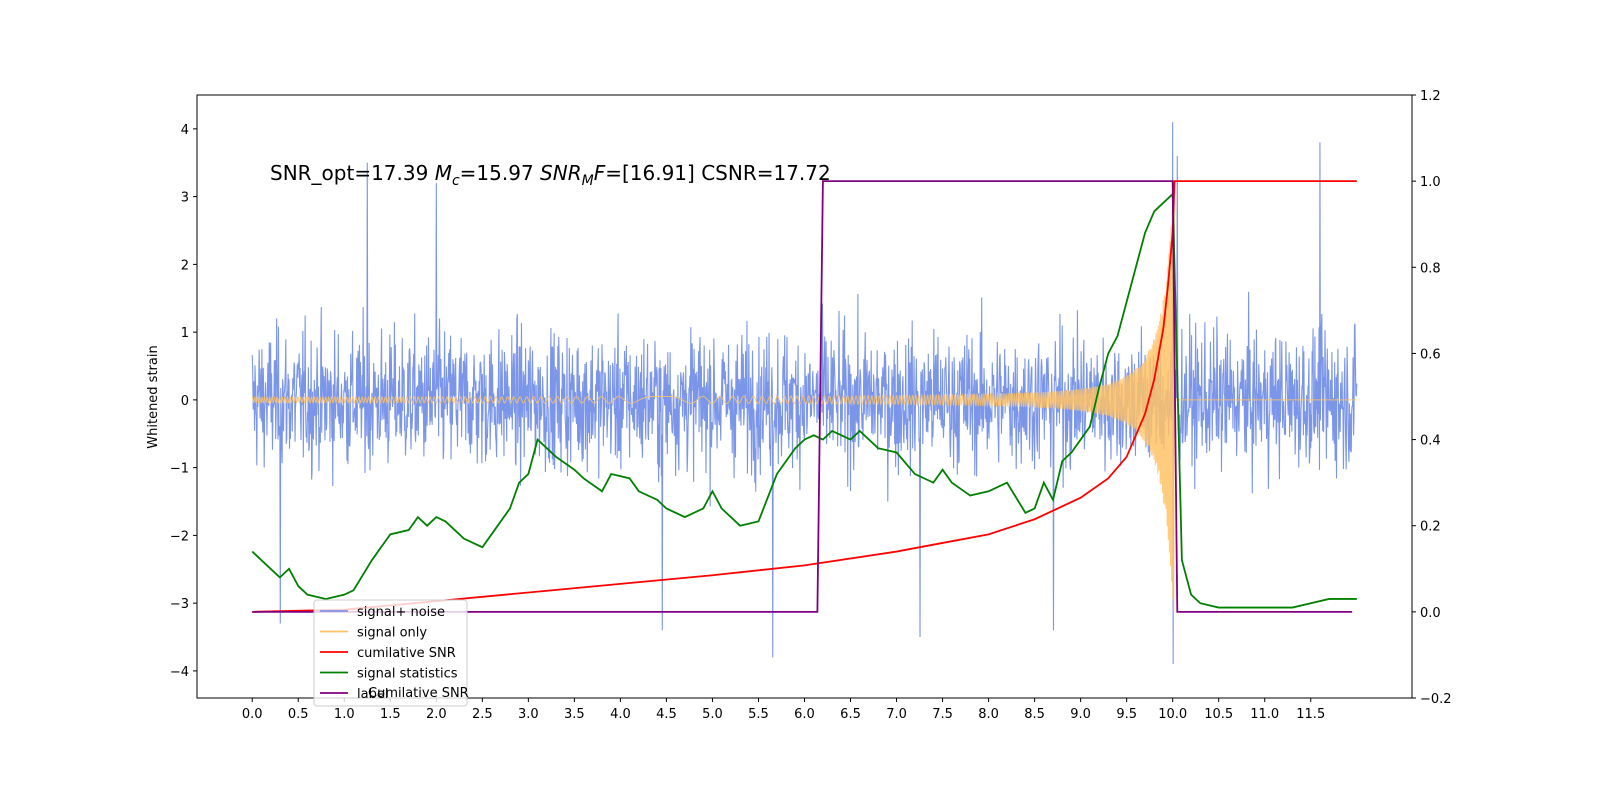 The height and width of the screenshot is (800, 1600). Describe the element at coordinates (185, 130) in the screenshot. I see `y-tick-label: 4` at that location.